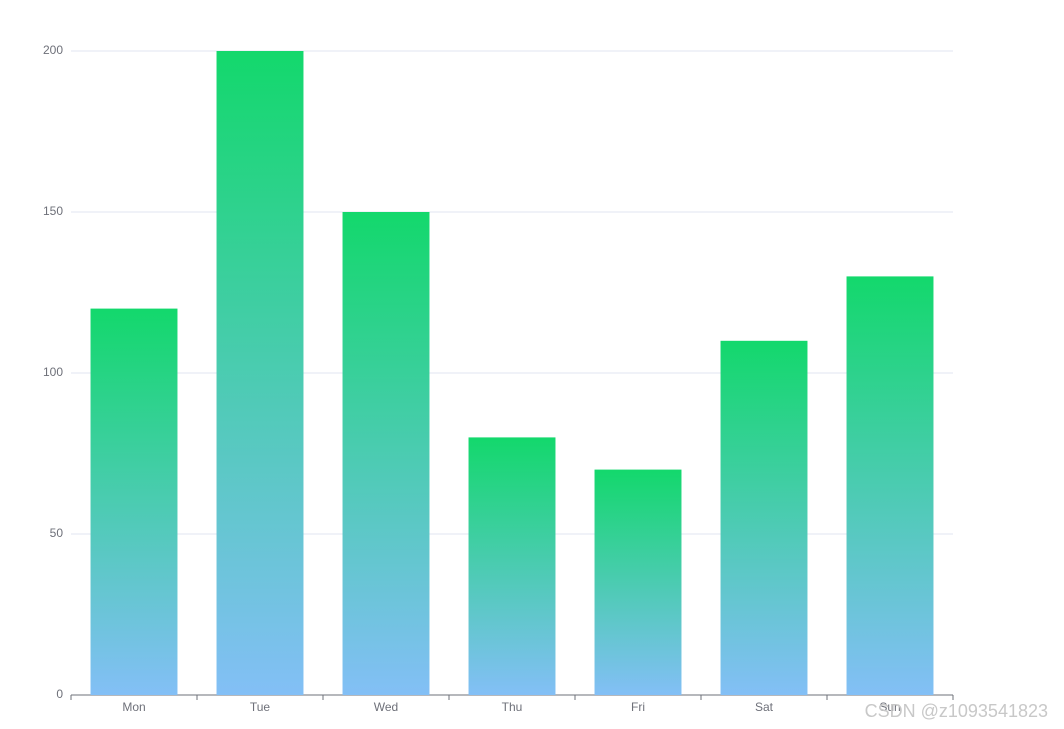  What do you see at coordinates (53, 50) in the screenshot?
I see `y-tick-label: 200` at bounding box center [53, 50].